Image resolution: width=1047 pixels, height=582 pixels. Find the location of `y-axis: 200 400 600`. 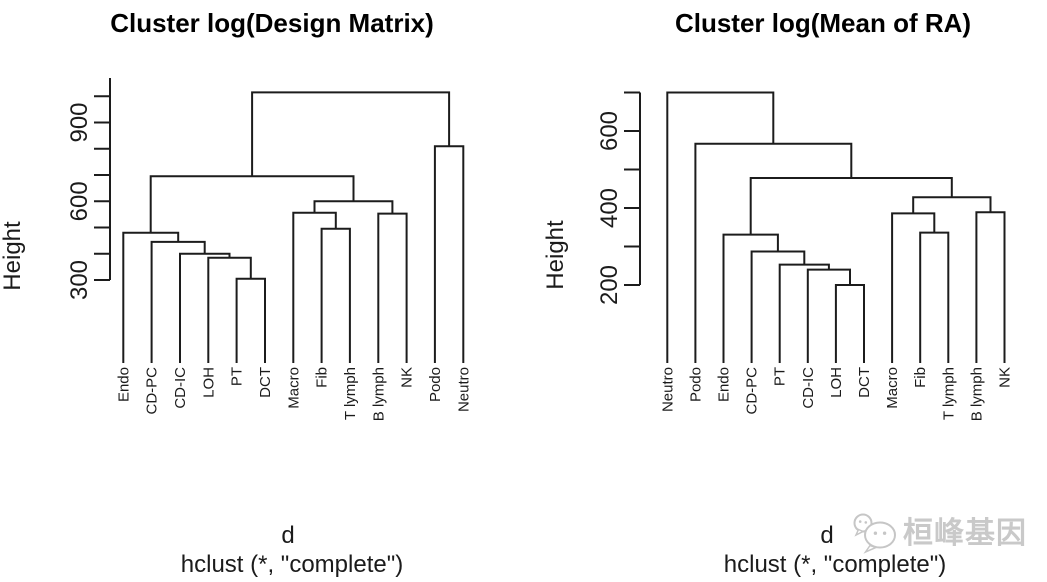

y-axis: 200 400 600 is located at coordinates (618, 198).